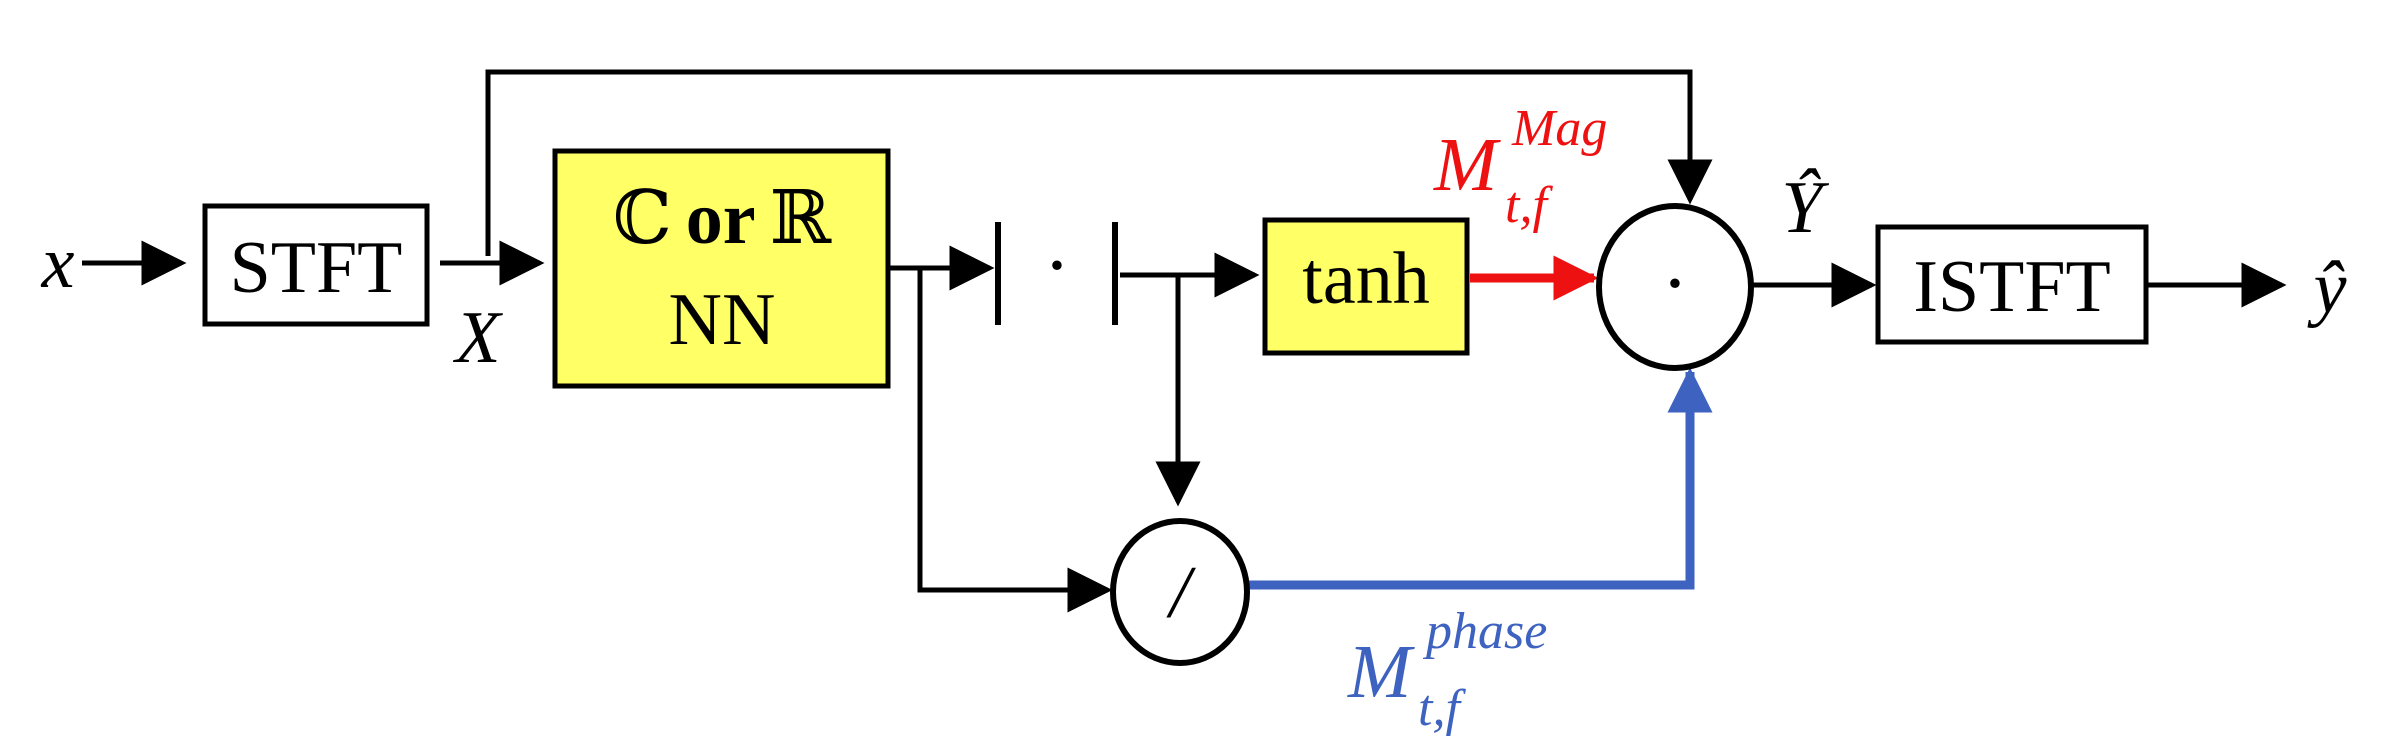  What do you see at coordinates (1365, 279) in the screenshot?
I see `tanh-label: tanh` at bounding box center [1365, 279].